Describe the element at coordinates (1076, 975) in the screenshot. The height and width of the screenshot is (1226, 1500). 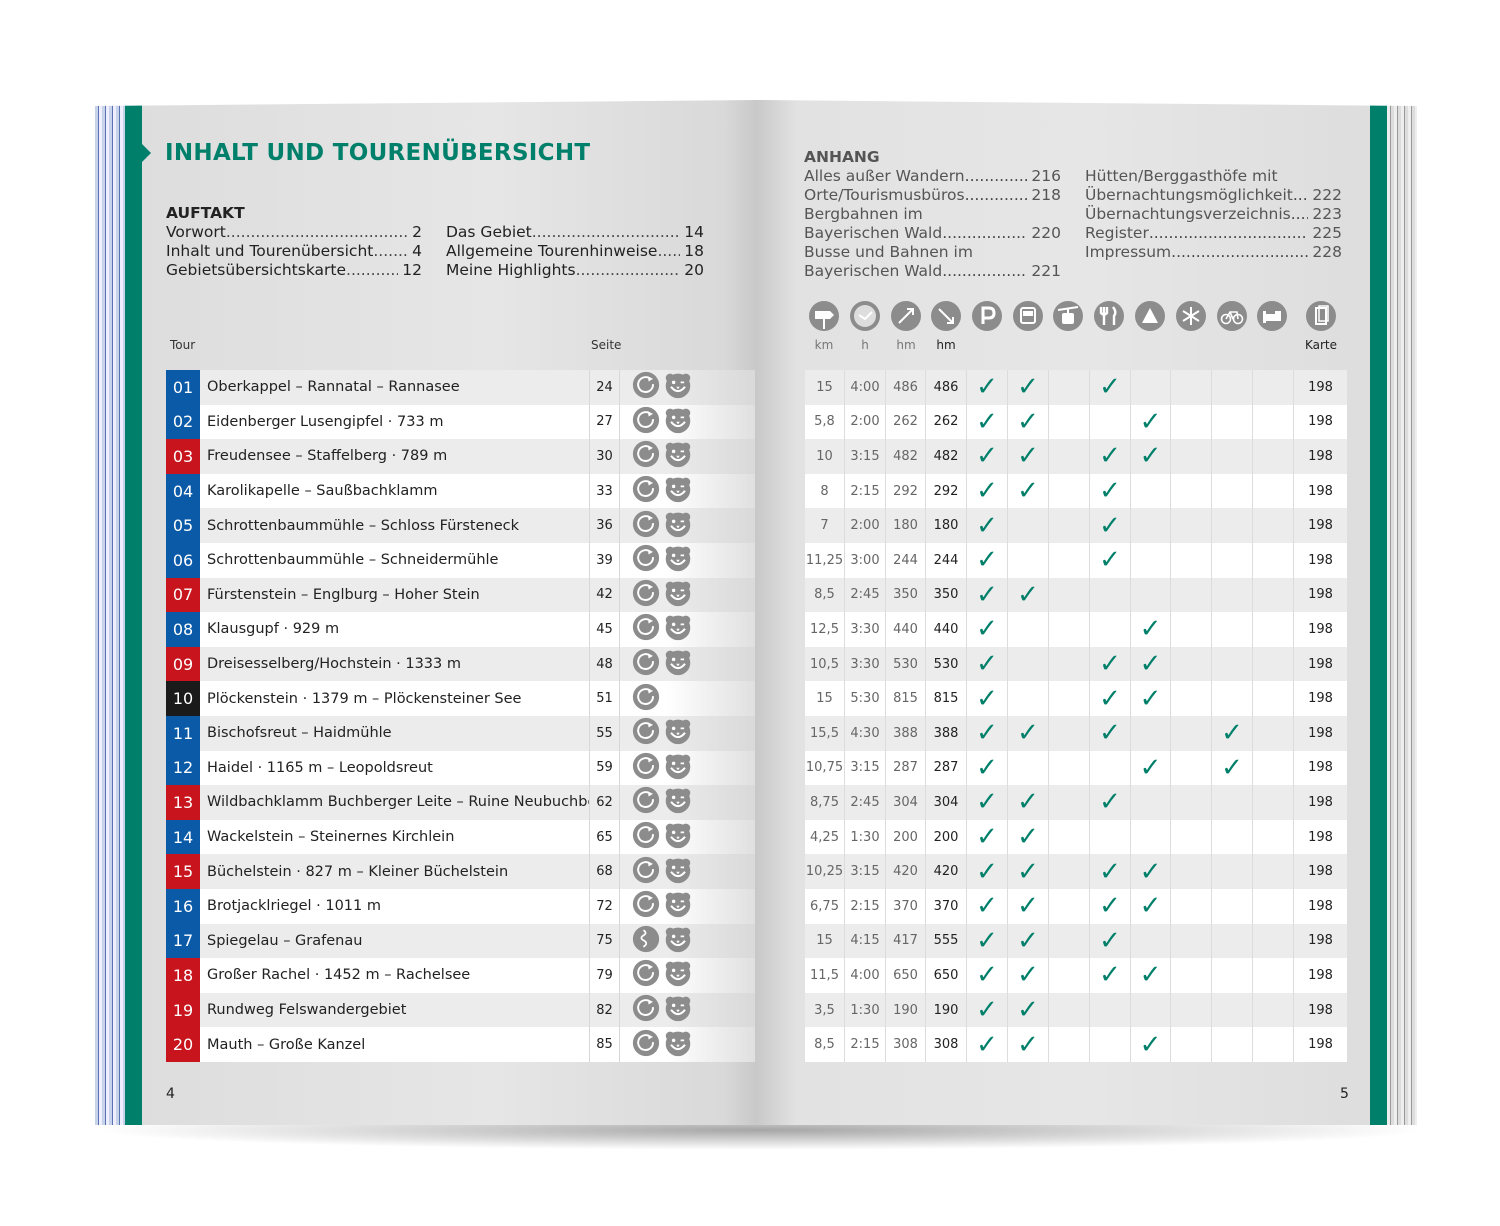
I see `table-row: 11,5 4:00 650 650 ✓ ✓ ✓ ✓ 198` at that location.